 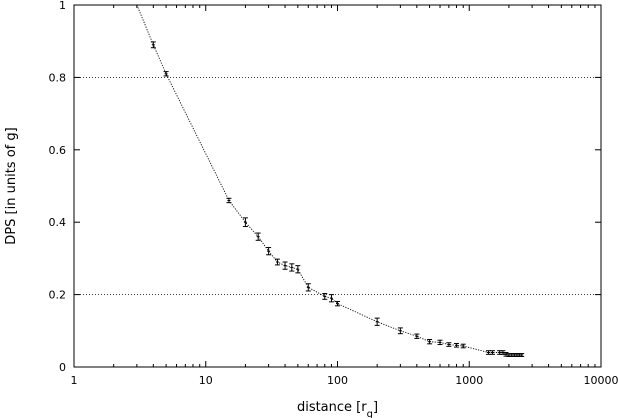 What do you see at coordinates (337, 409) in the screenshot?
I see `x-axis-label: distance [rg]` at bounding box center [337, 409].